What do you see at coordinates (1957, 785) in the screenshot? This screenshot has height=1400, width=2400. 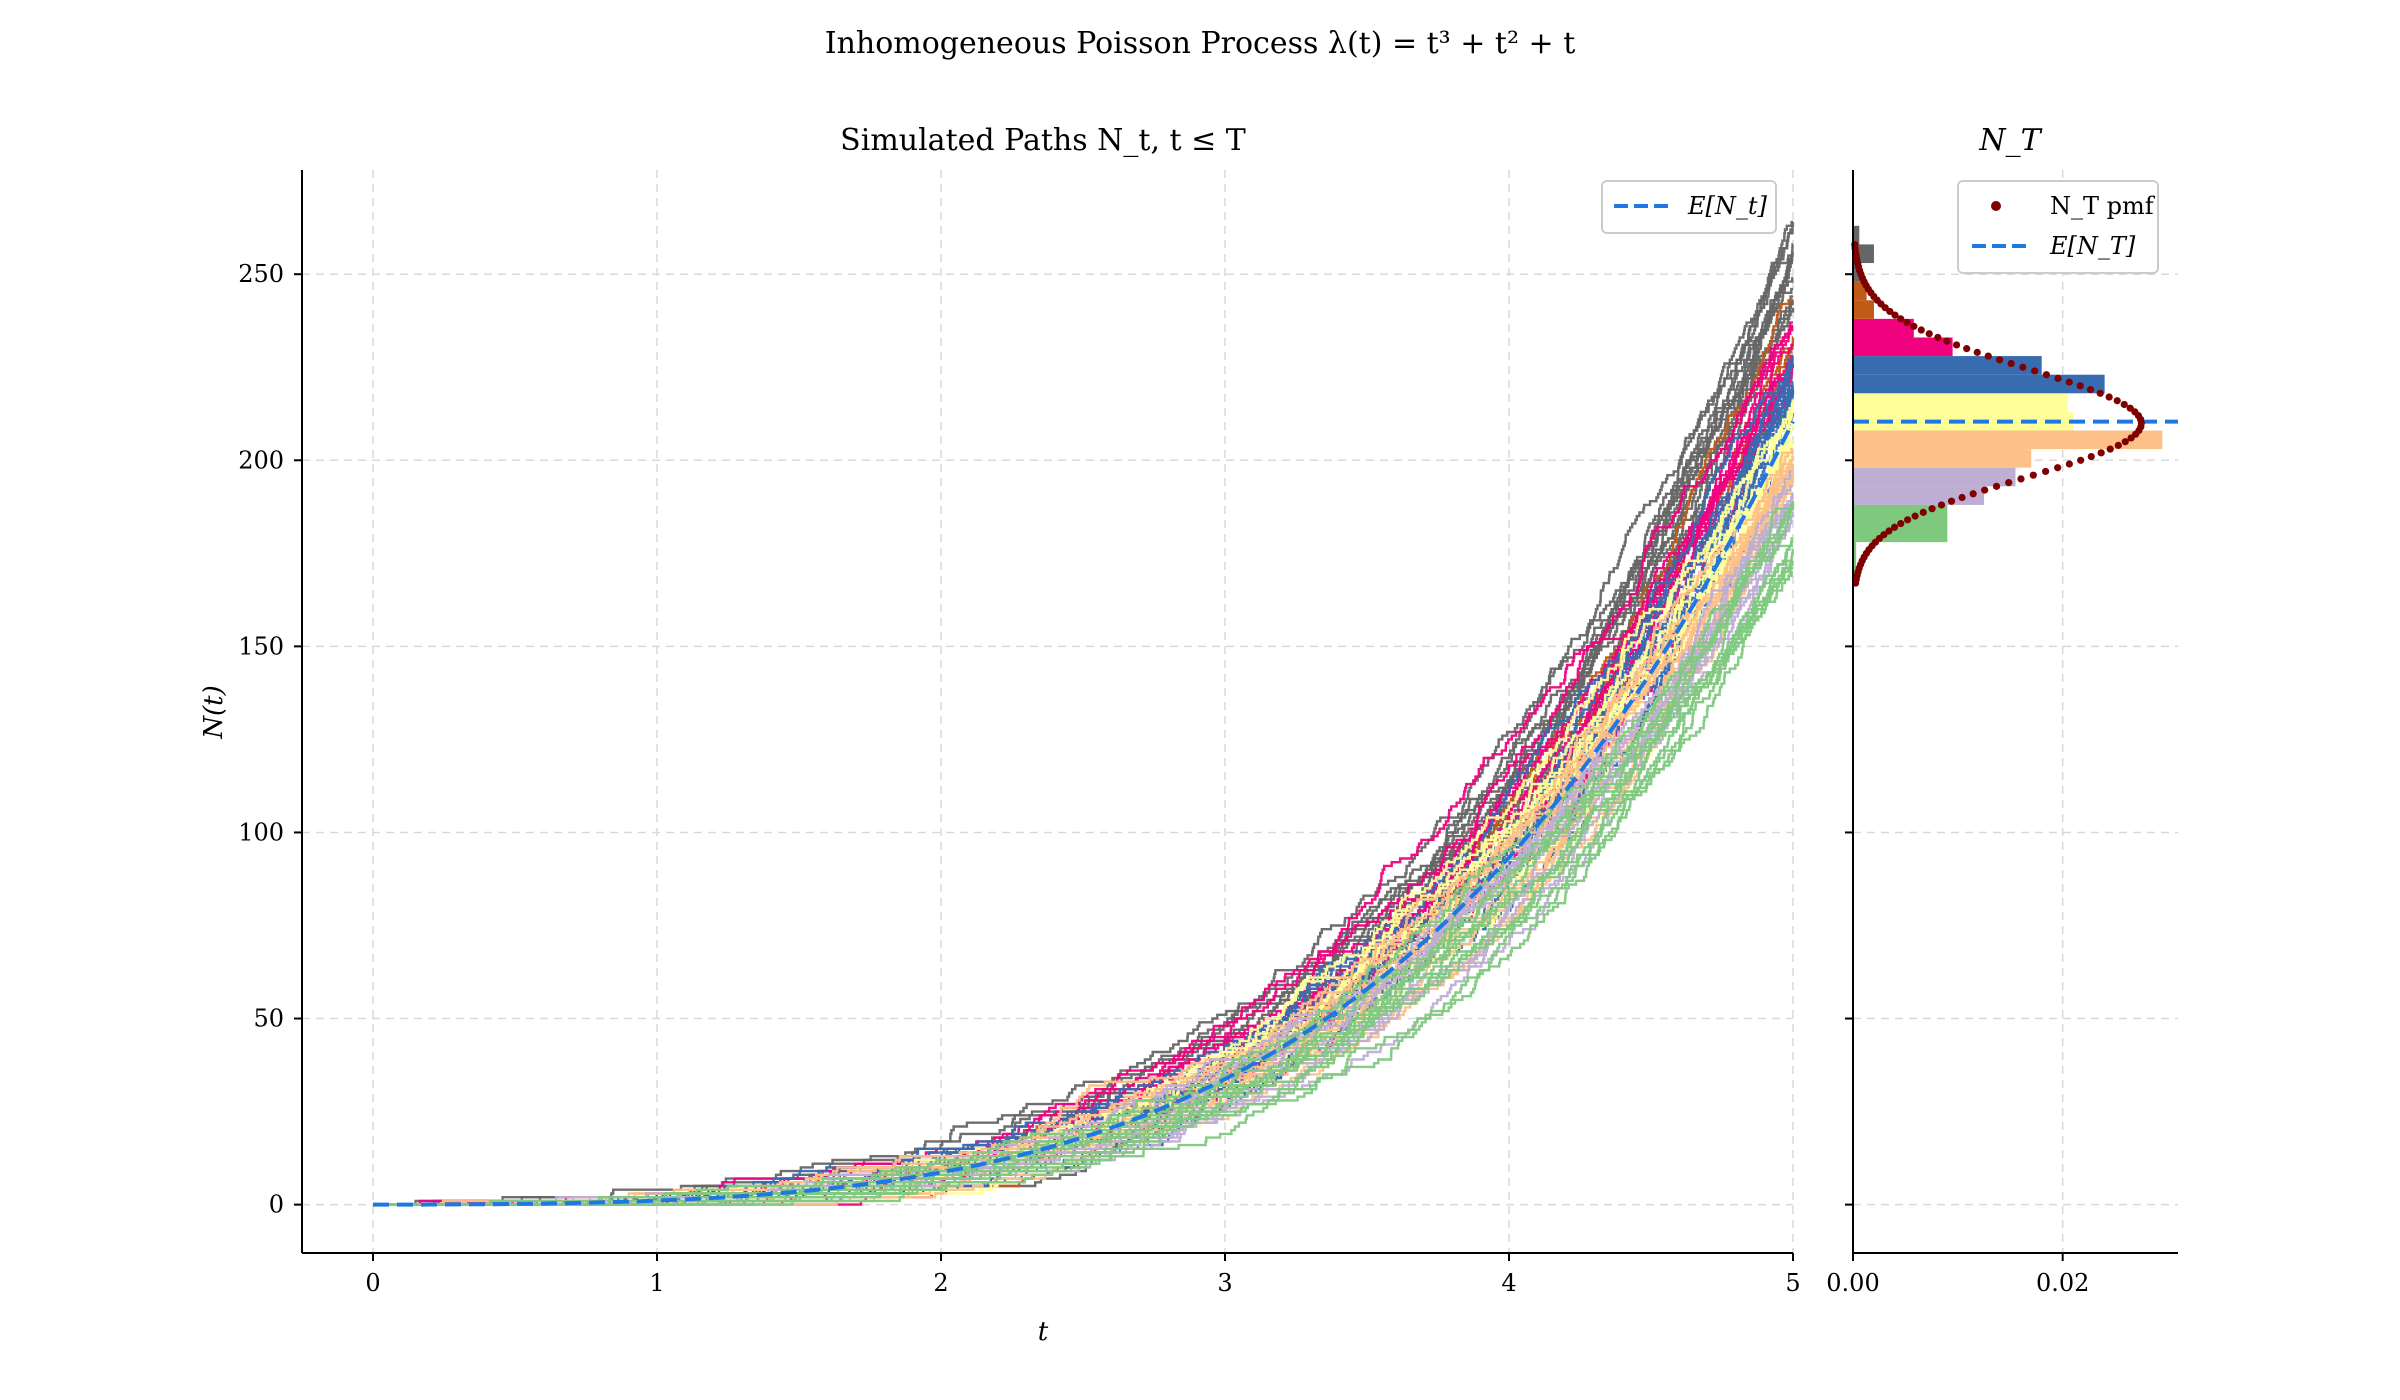 I see `distribution-ticks: 0.00 0.02` at bounding box center [1957, 785].